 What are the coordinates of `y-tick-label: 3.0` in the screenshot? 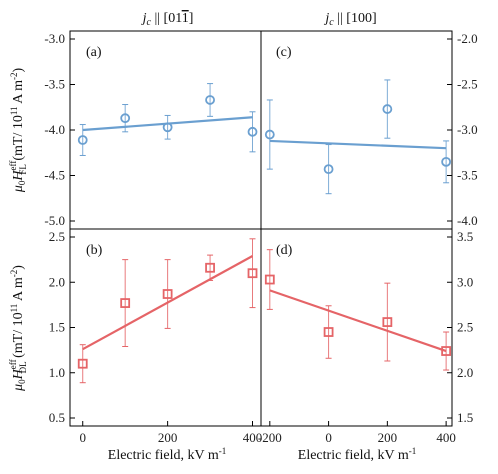 It's located at (465, 281).